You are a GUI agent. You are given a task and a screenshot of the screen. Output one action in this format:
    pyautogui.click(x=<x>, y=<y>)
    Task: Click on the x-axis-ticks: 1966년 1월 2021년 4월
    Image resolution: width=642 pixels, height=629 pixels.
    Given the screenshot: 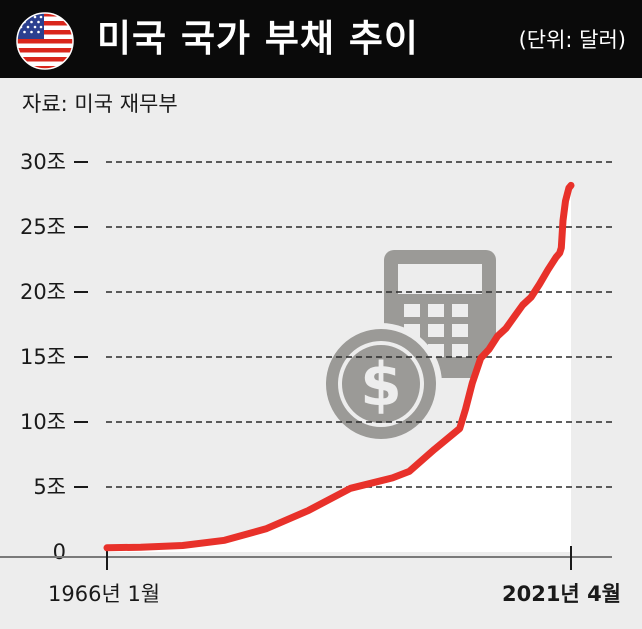 What is the action you would take?
    pyautogui.click(x=334, y=576)
    